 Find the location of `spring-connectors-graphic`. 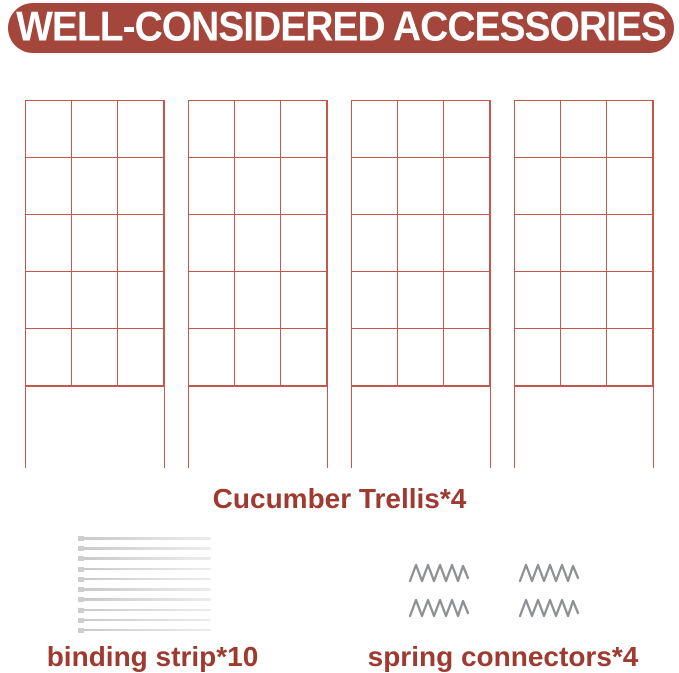

spring-connectors-graphic is located at coordinates (495, 591).